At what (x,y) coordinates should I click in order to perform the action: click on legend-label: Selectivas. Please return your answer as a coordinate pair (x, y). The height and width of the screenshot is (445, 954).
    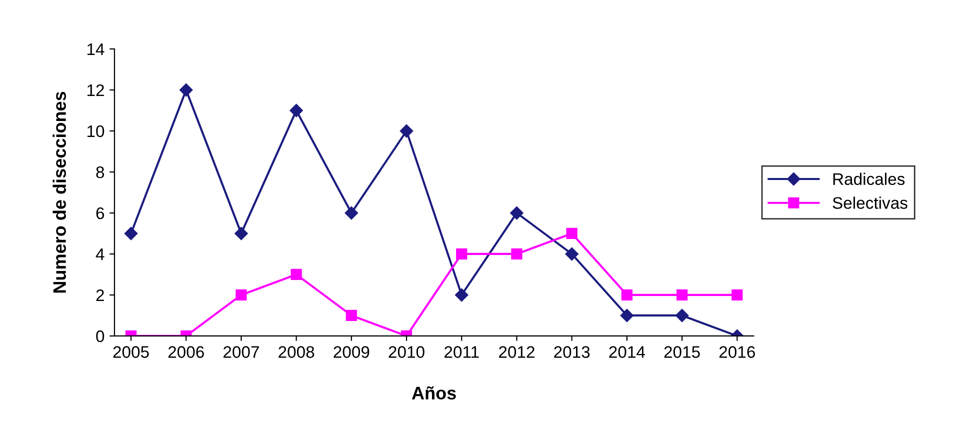
    Looking at the image, I should click on (870, 202).